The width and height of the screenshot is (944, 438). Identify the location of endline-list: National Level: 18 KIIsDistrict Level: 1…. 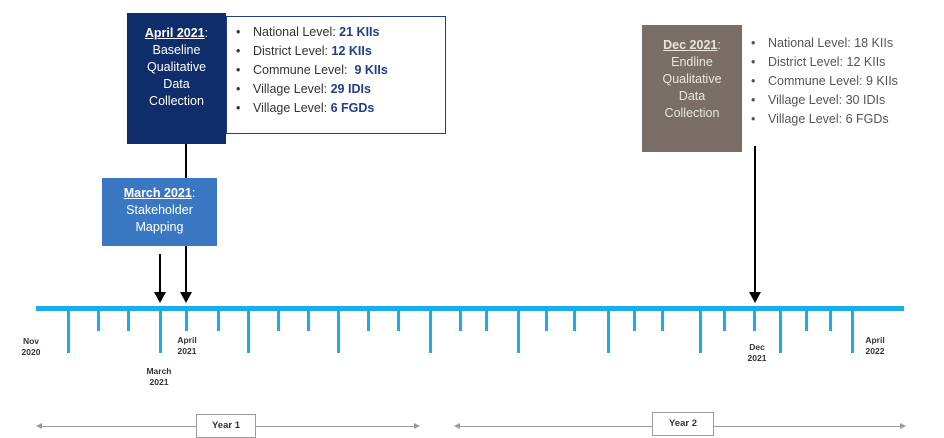
(843, 87).